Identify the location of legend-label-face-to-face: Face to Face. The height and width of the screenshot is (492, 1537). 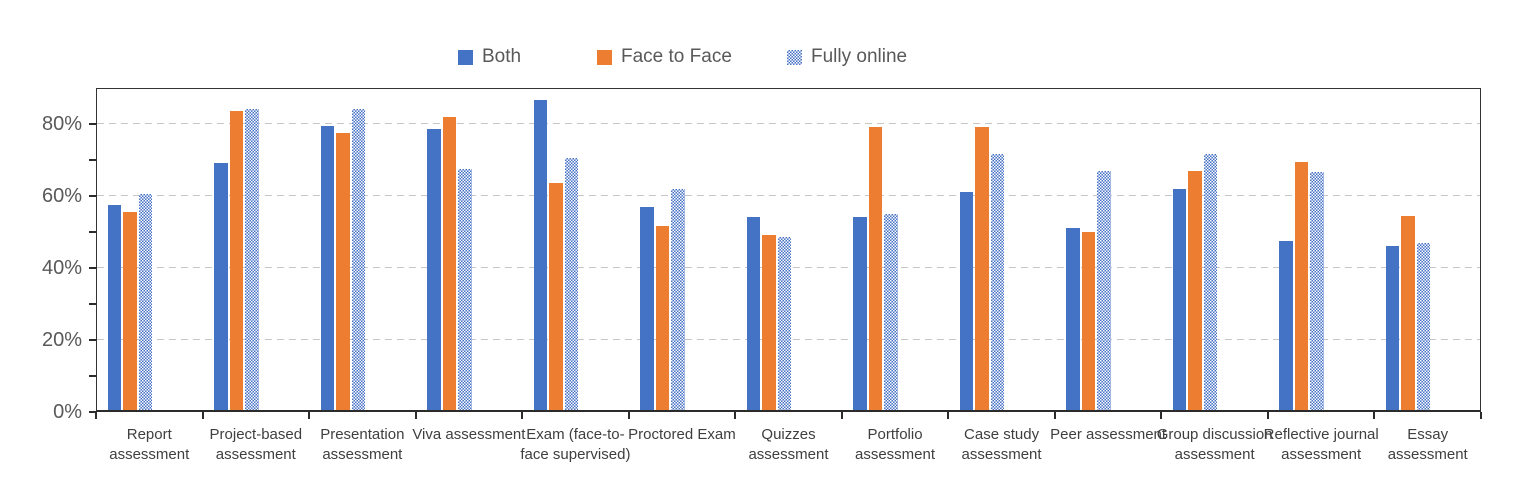
(676, 56).